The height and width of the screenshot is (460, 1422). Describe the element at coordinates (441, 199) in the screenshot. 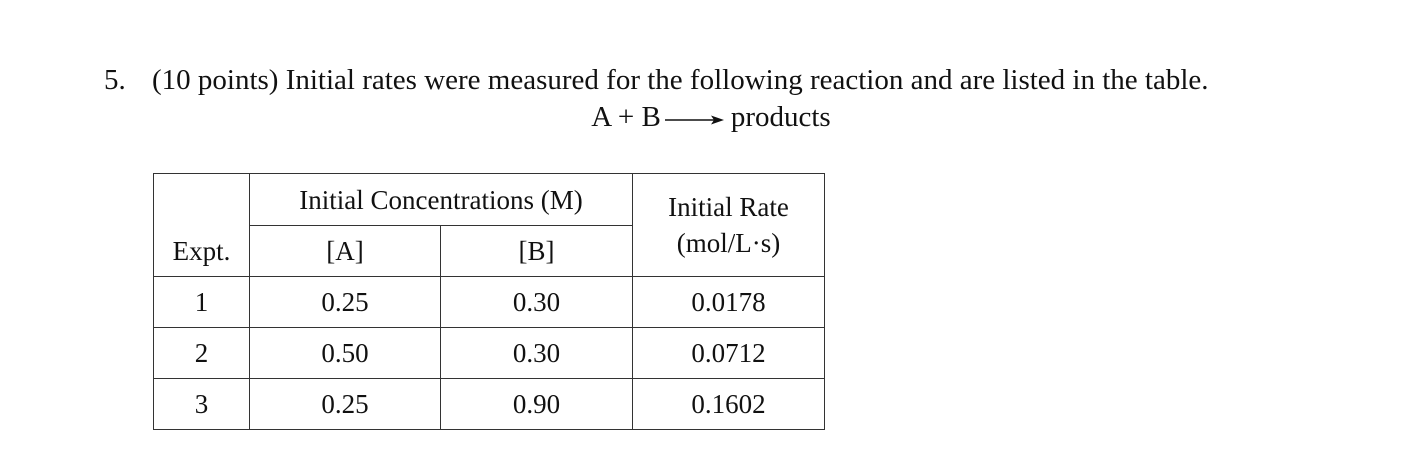

I see `concentrations-header: Initial Concentrations (M)` at that location.